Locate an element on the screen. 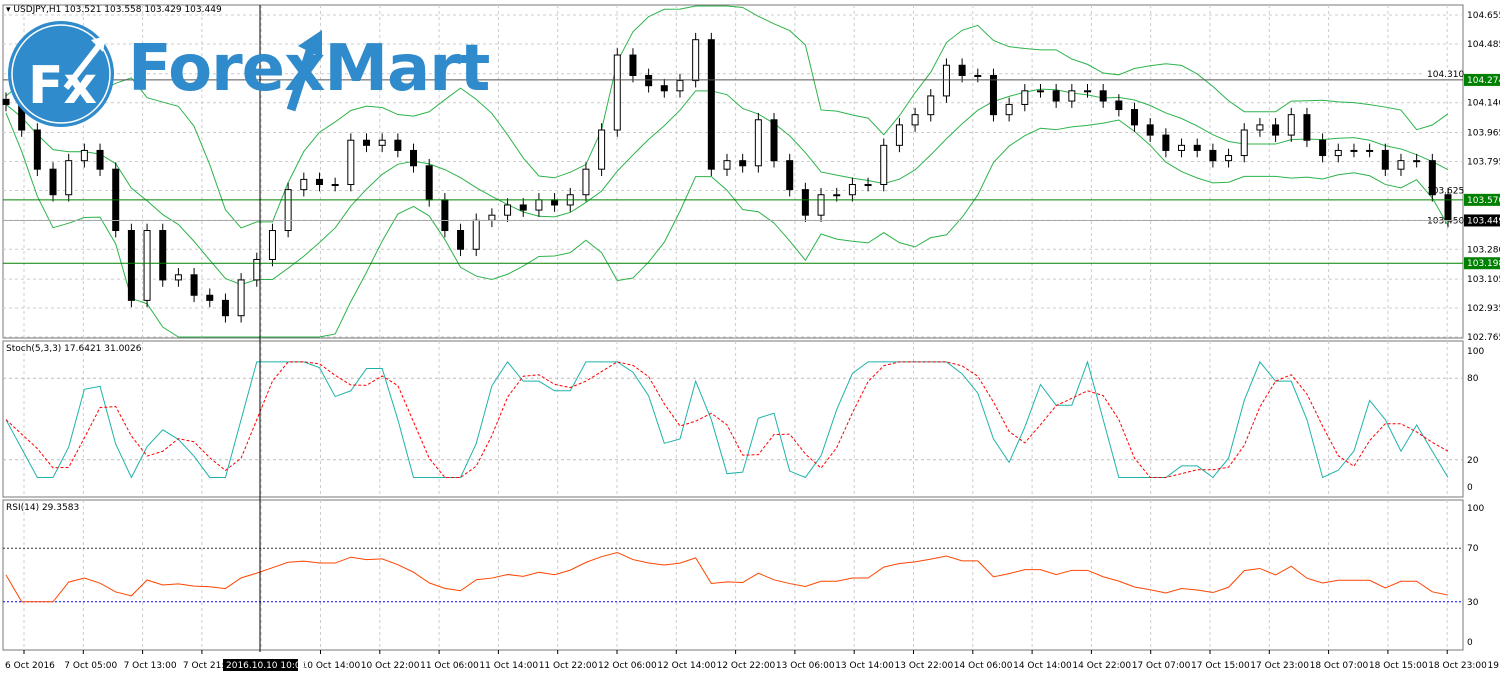  x-tick-label: 18 Oct 07:00 is located at coordinates (1339, 666).